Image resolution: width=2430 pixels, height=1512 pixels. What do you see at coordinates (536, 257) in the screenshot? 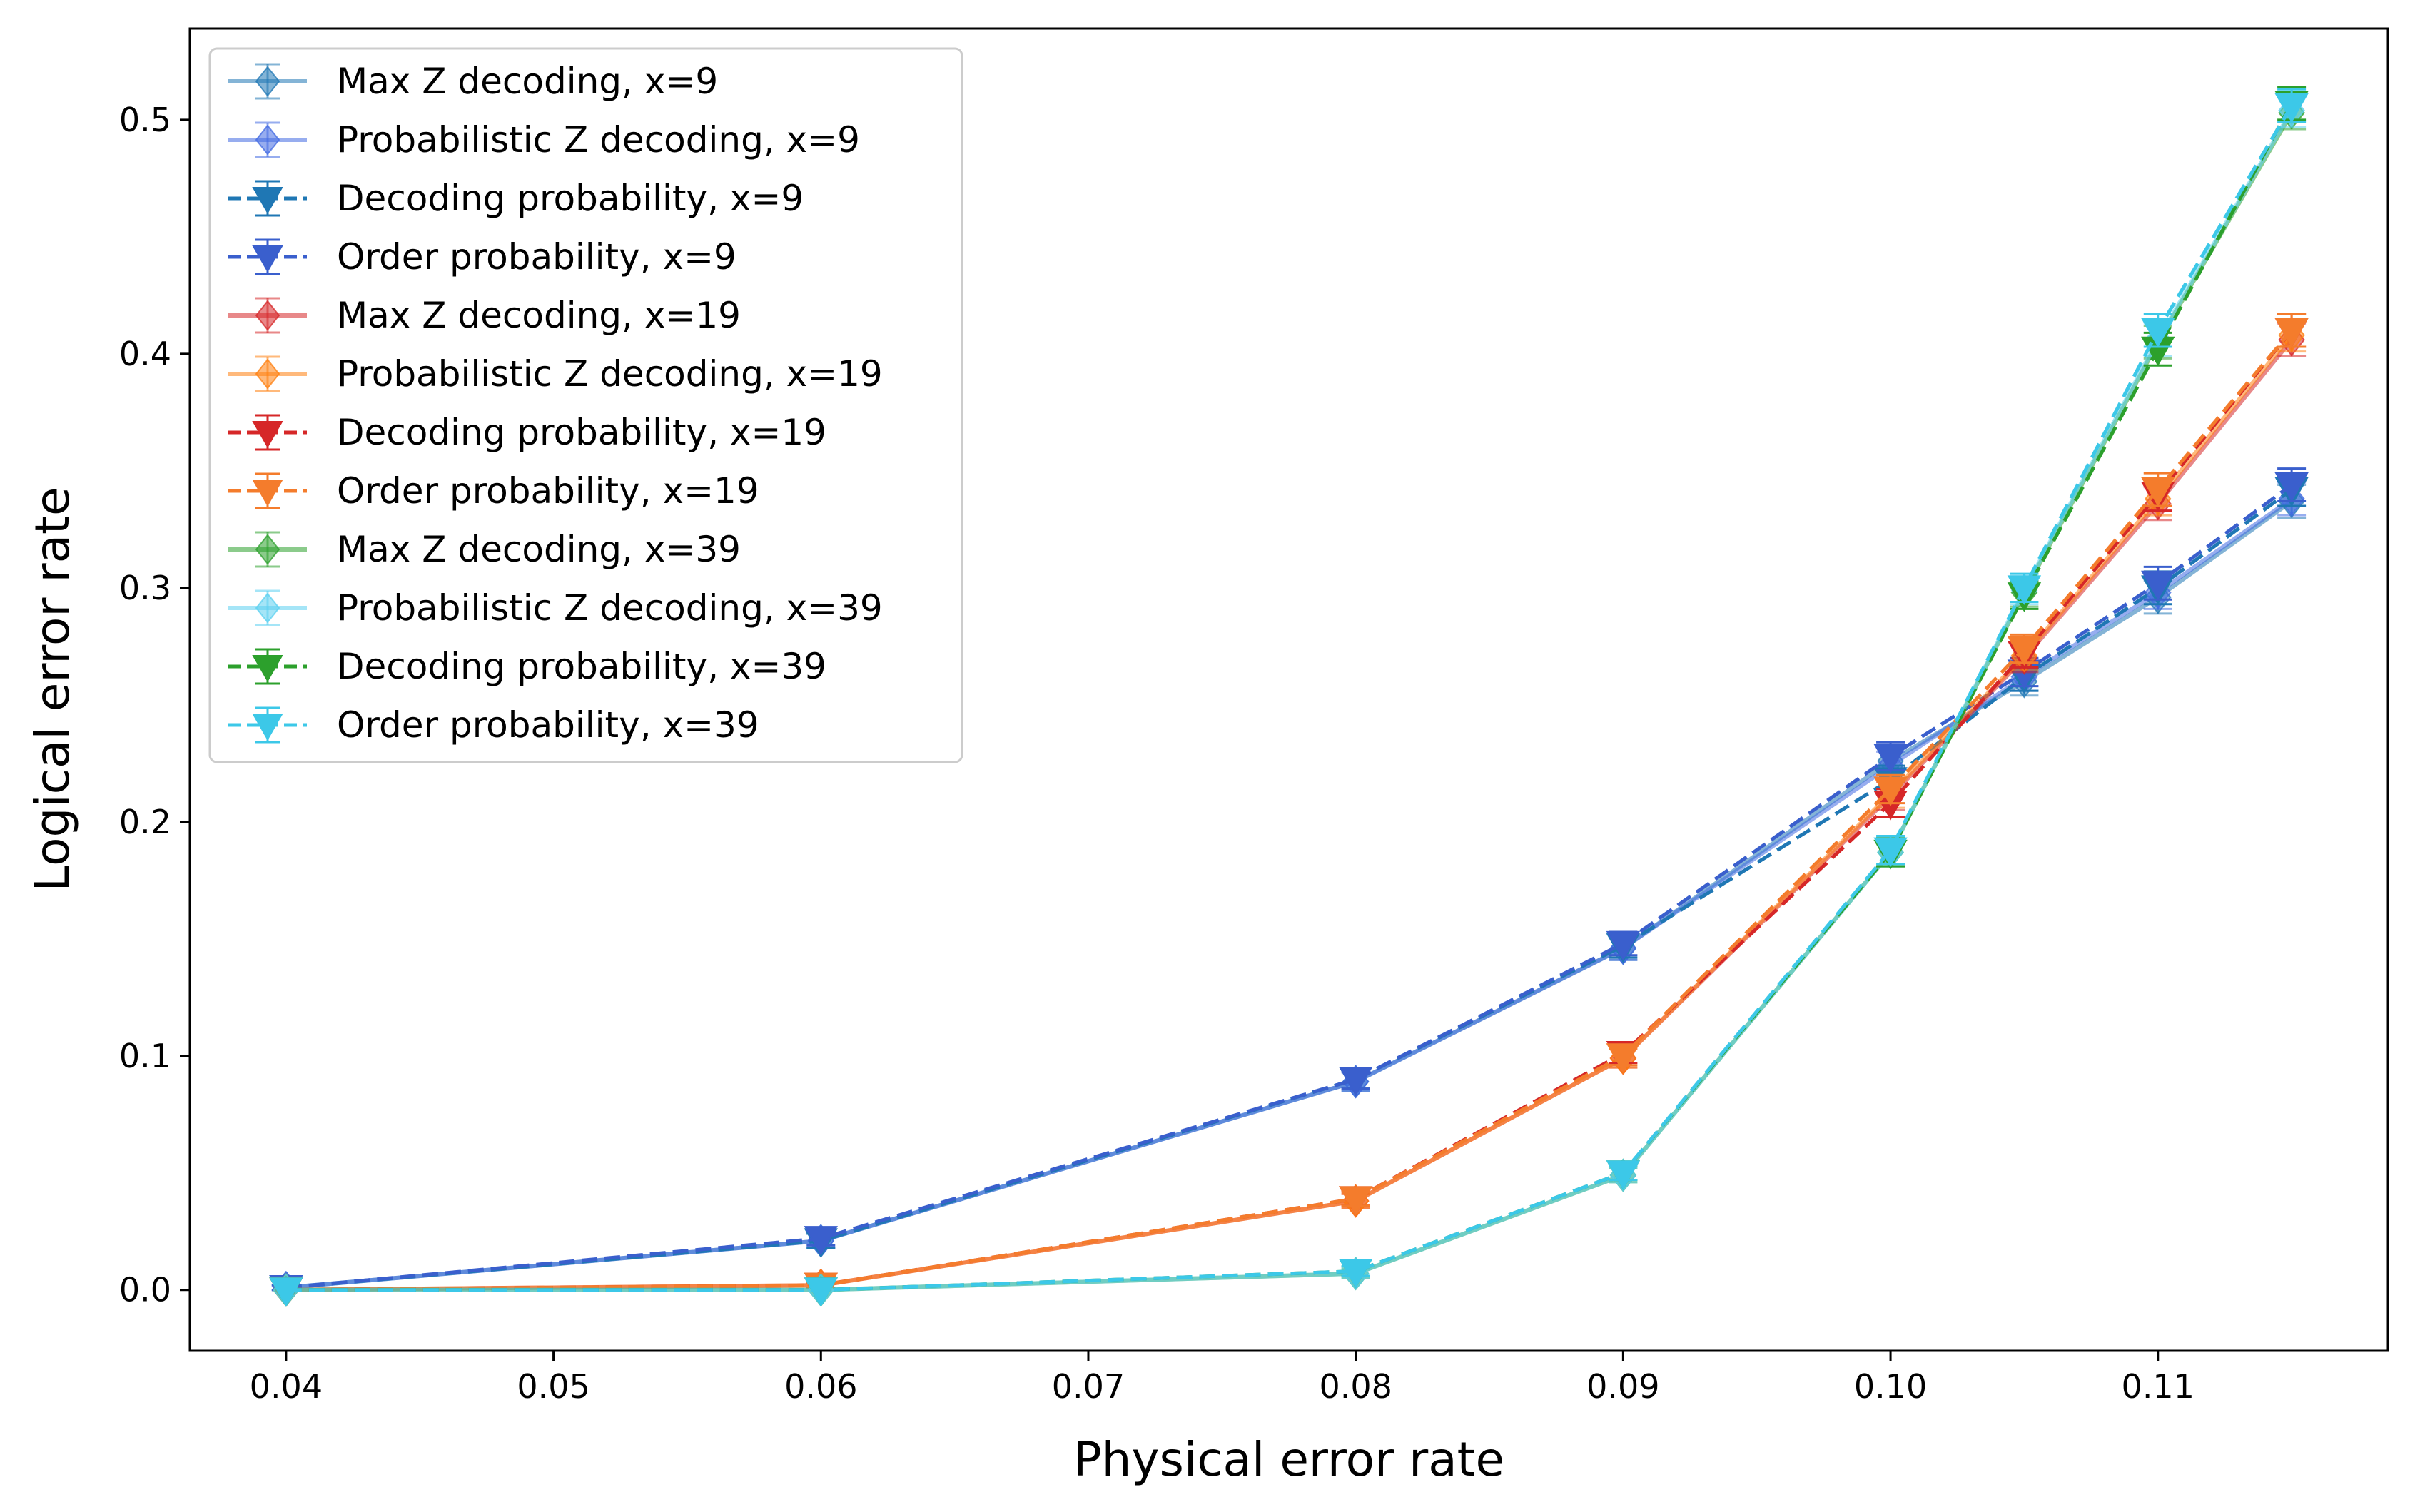
I see `legend-label: Order probability, x=9` at bounding box center [536, 257].